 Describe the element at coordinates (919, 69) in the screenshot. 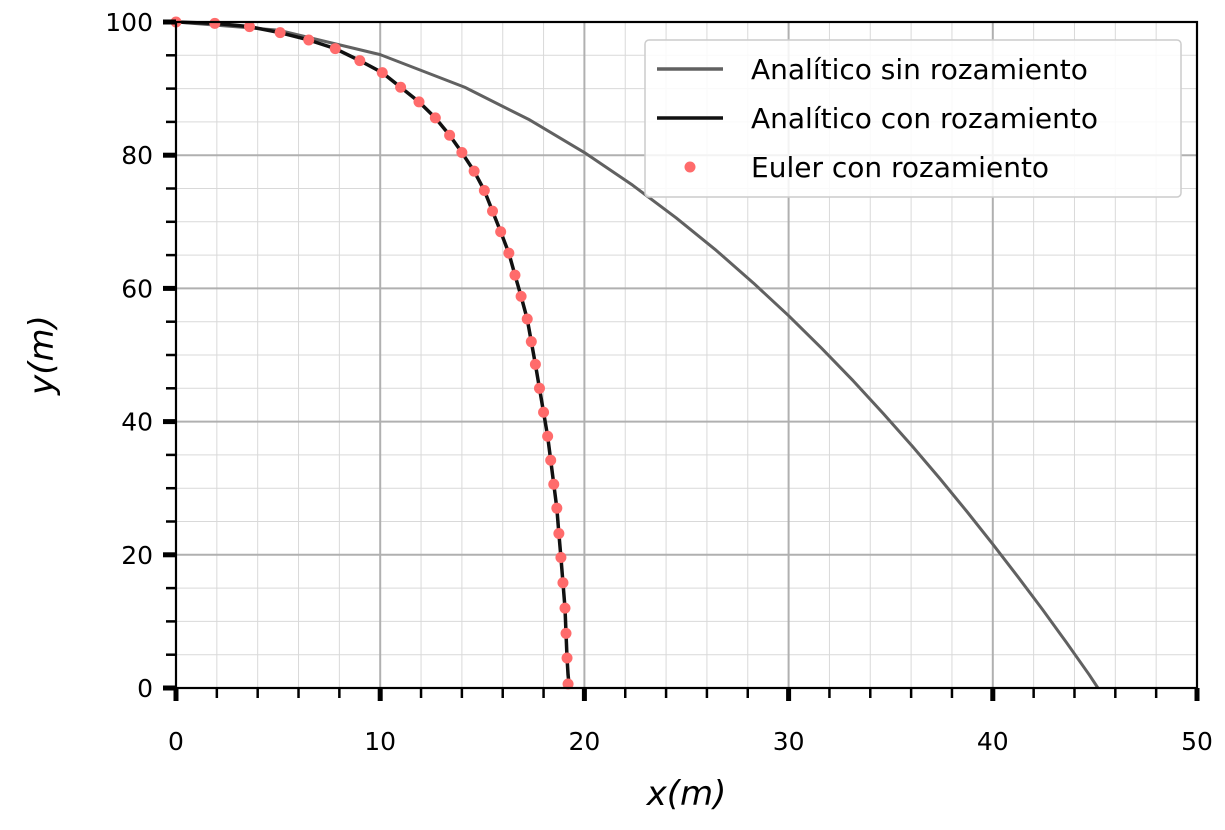

I see `legend-label-sin-rozamiento: Analítico sin rozamiento` at that location.